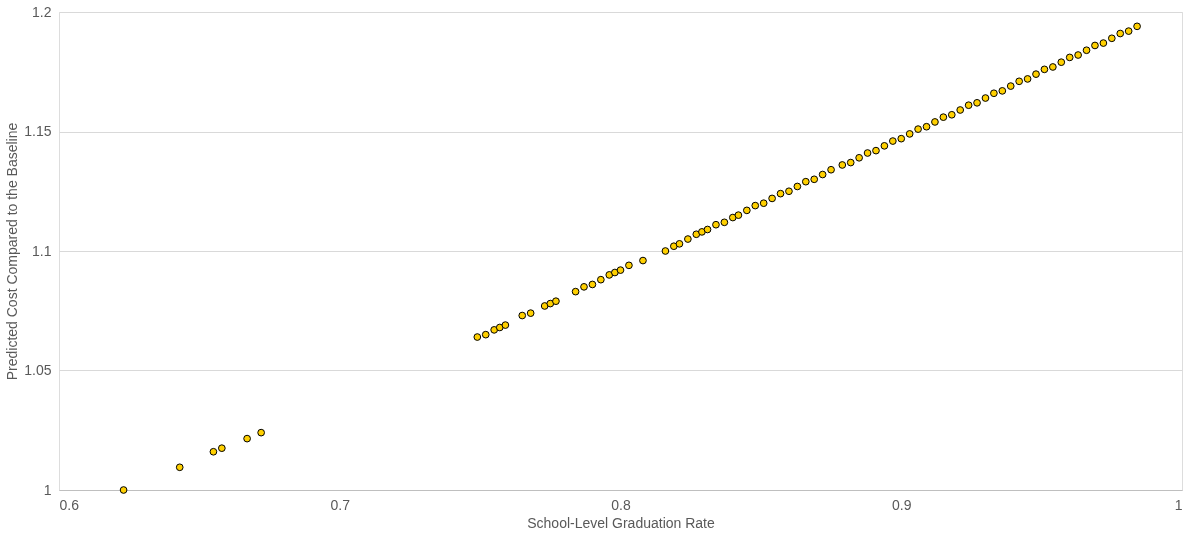  I want to click on x-tick-label: 0.7, so click(340, 504).